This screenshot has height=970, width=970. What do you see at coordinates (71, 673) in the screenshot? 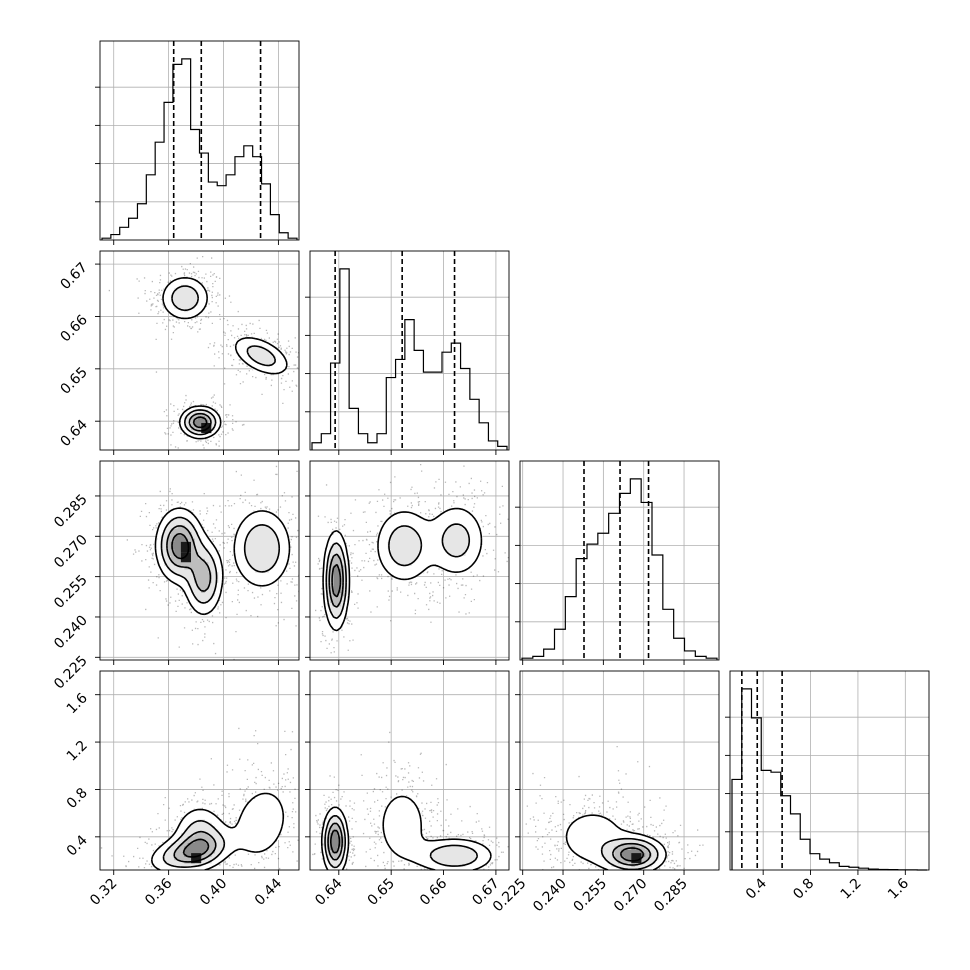
I see `ytick-label-2-0: 0.225` at bounding box center [71, 673].